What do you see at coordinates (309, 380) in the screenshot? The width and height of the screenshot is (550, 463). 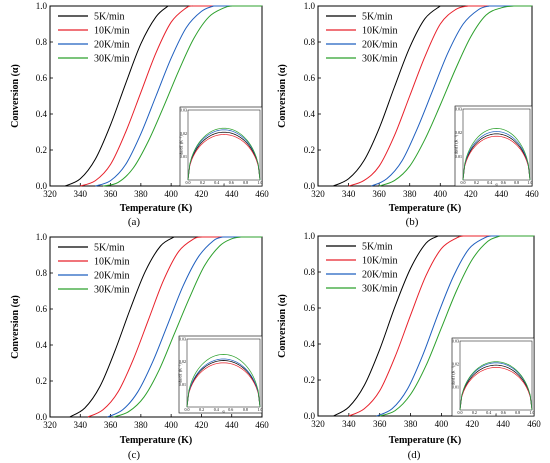 I see `y-tick-label: 0.2` at bounding box center [309, 380].